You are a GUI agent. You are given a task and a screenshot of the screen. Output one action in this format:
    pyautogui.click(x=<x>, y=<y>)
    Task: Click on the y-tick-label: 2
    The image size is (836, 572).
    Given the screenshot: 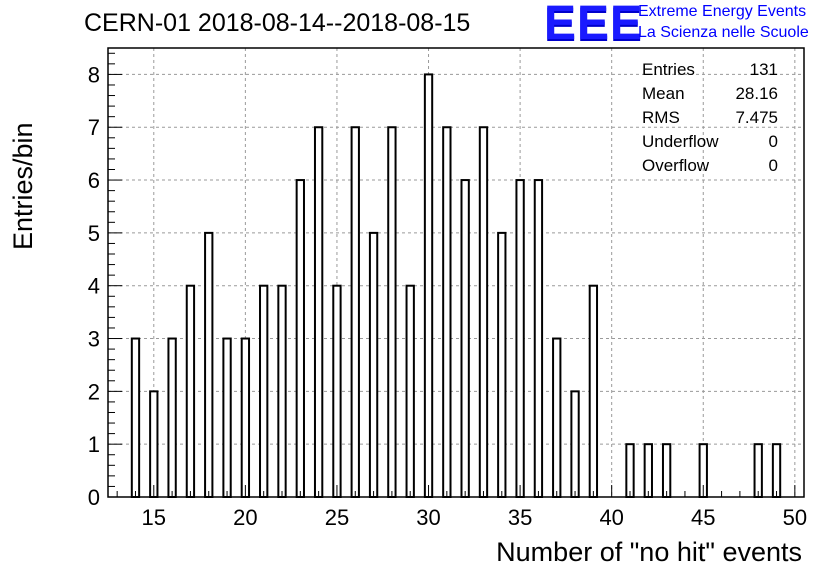 What is the action you would take?
    pyautogui.click(x=94, y=391)
    